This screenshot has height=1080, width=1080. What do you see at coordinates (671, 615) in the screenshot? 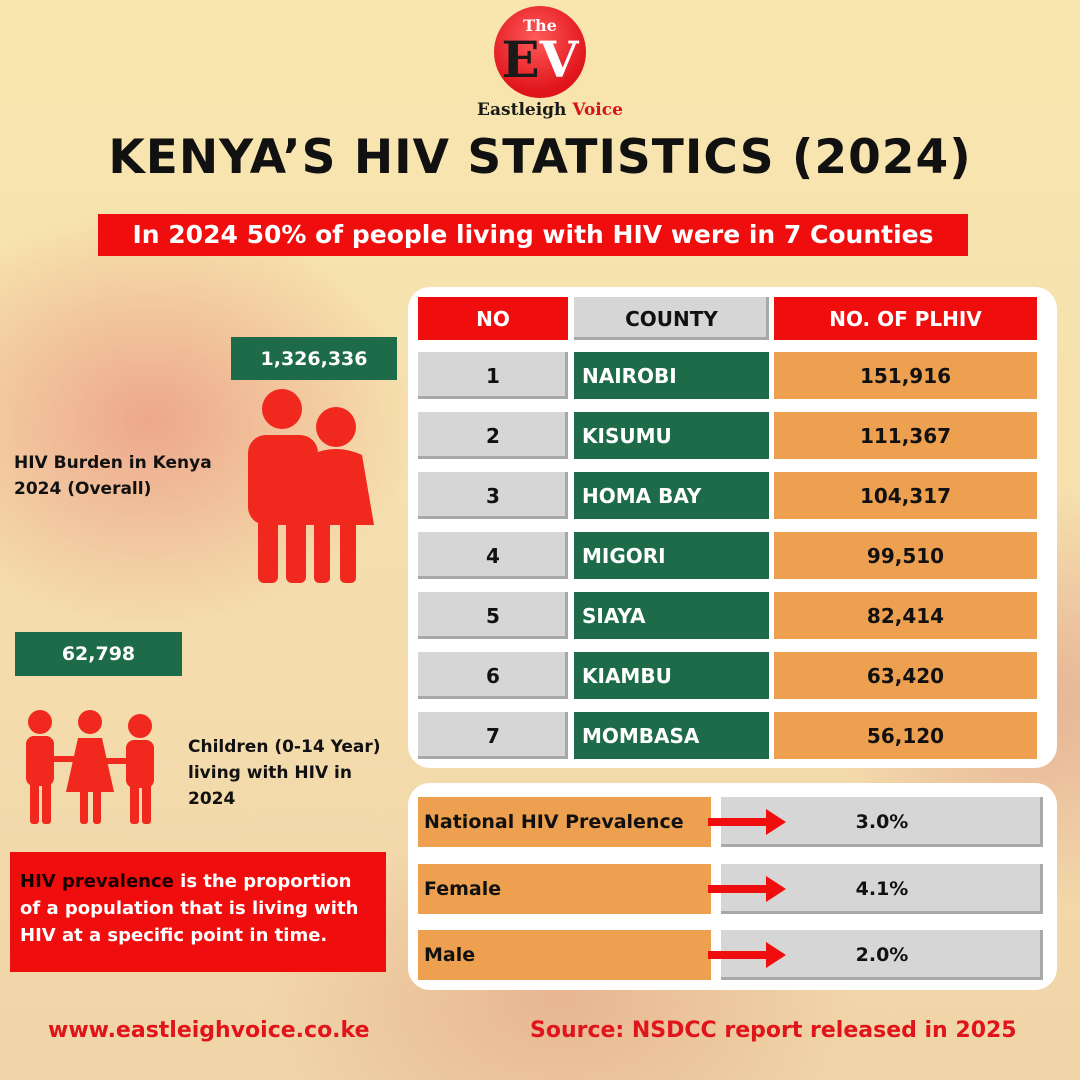
I see `county-name: SIAYA` at bounding box center [671, 615].